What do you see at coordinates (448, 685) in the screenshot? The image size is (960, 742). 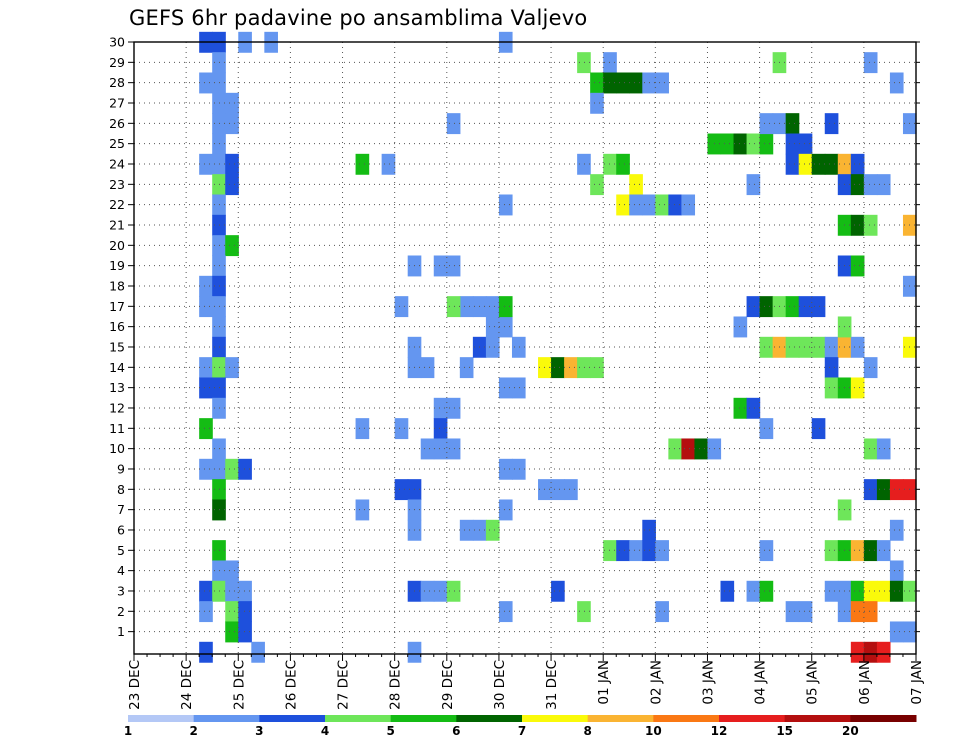 I see `x-tick-label: 29 DEC` at bounding box center [448, 685].